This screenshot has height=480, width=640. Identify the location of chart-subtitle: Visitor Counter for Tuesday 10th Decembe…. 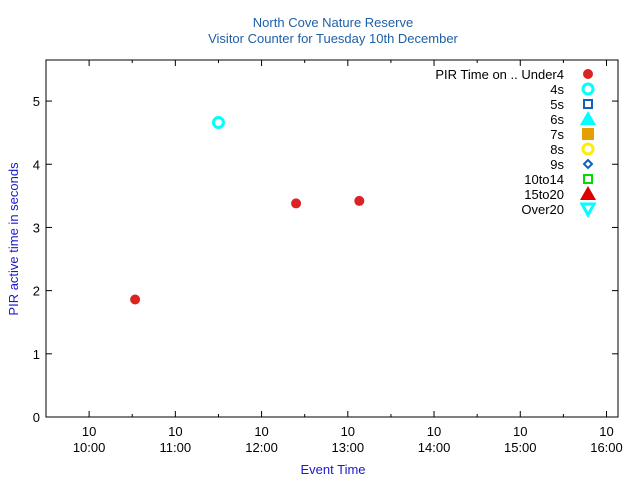
(333, 38).